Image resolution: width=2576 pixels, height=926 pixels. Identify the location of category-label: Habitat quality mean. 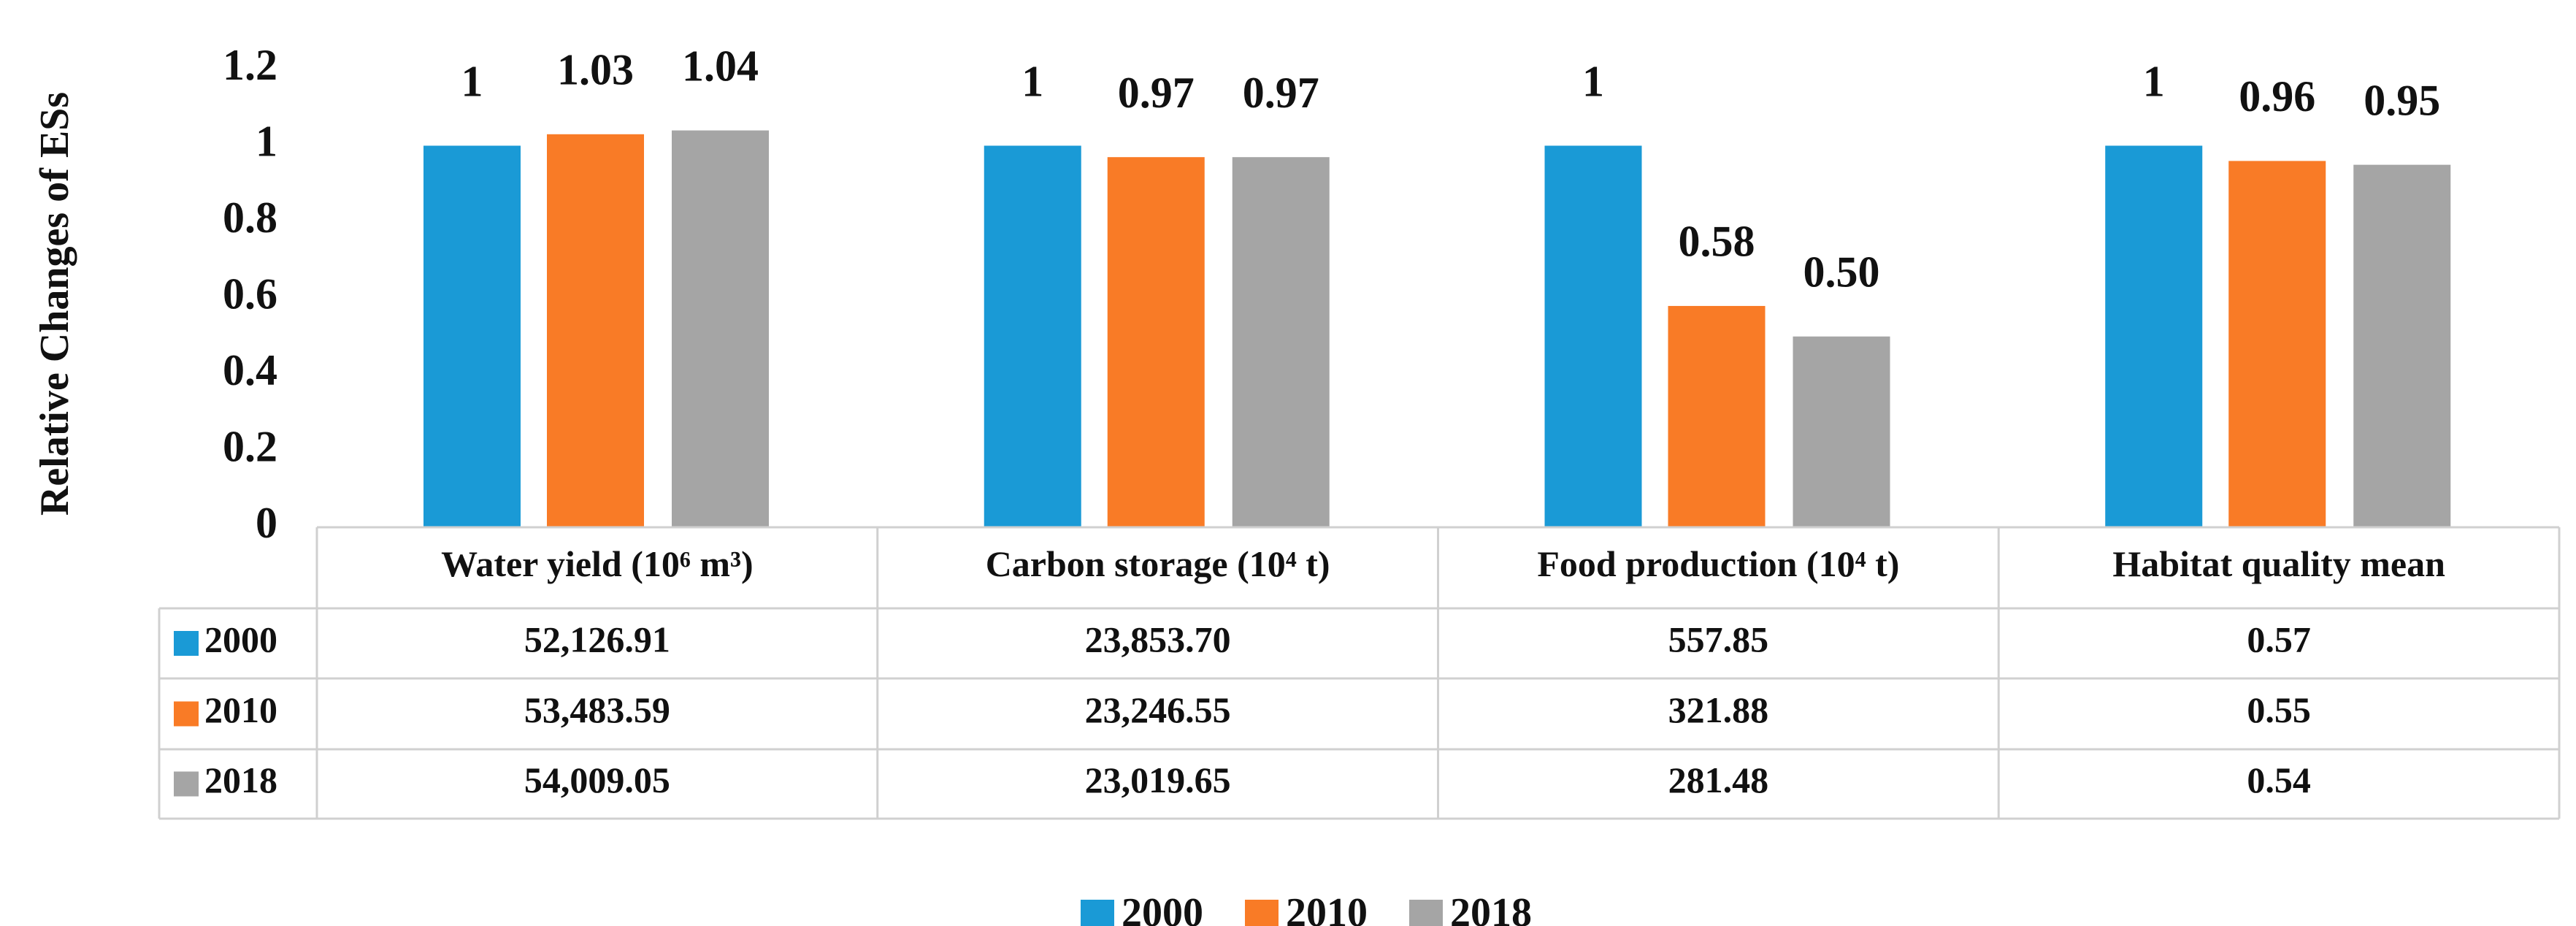
(2278, 564).